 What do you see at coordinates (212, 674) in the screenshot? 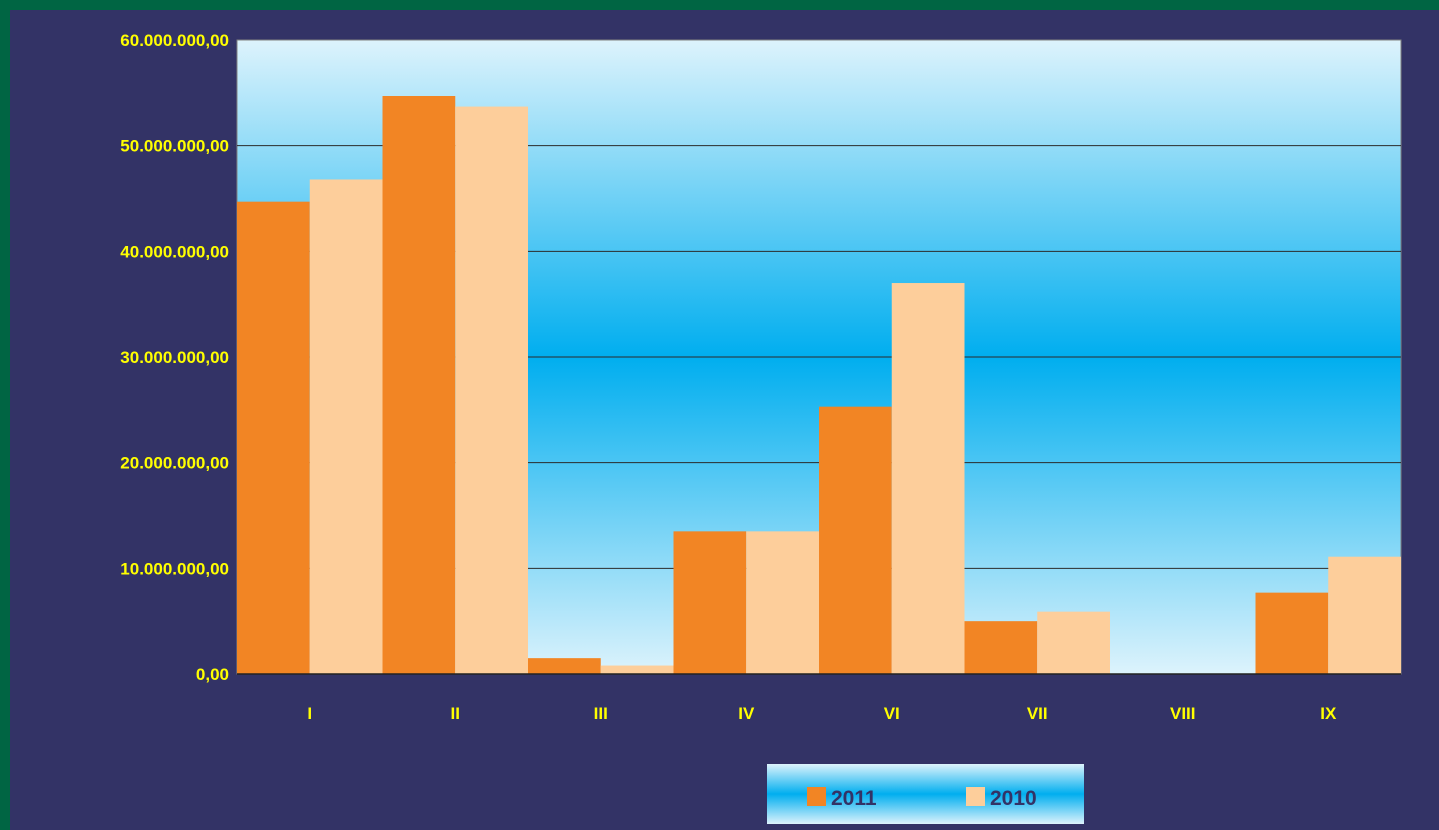
I see `y-tick-label: 0,00` at bounding box center [212, 674].